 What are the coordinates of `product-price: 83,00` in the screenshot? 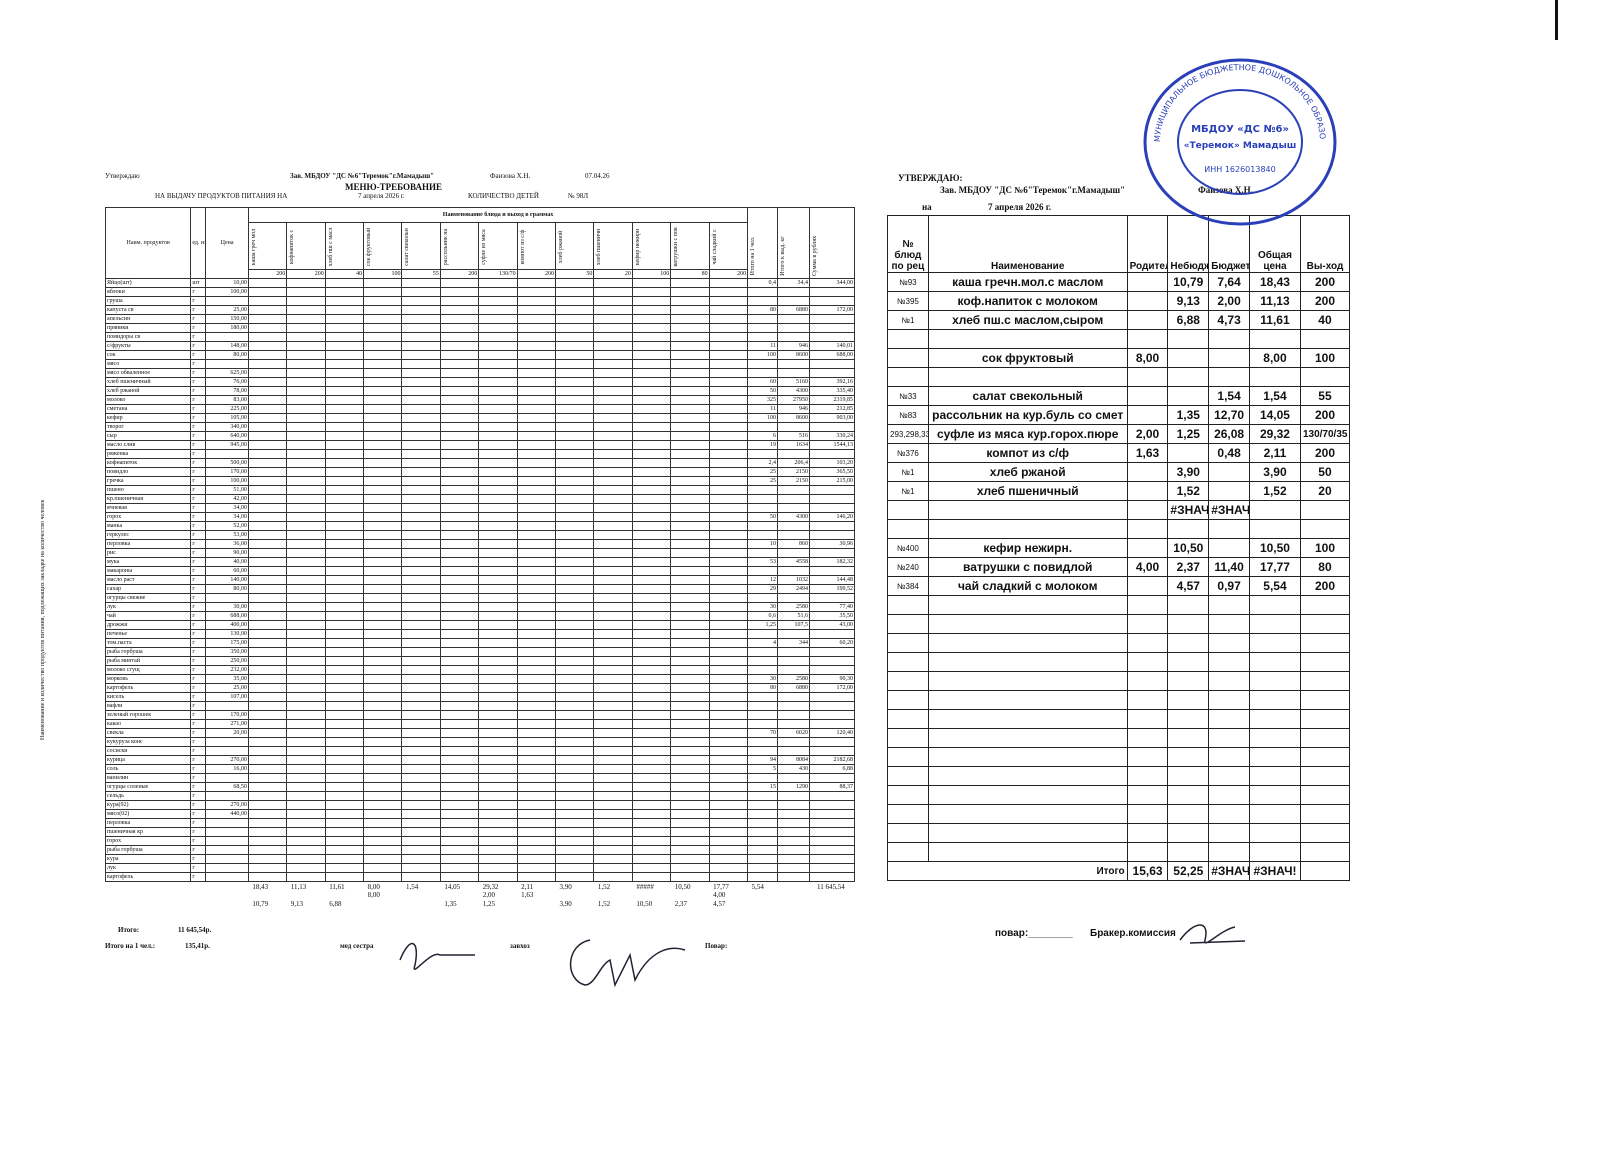 It's located at (227, 400).